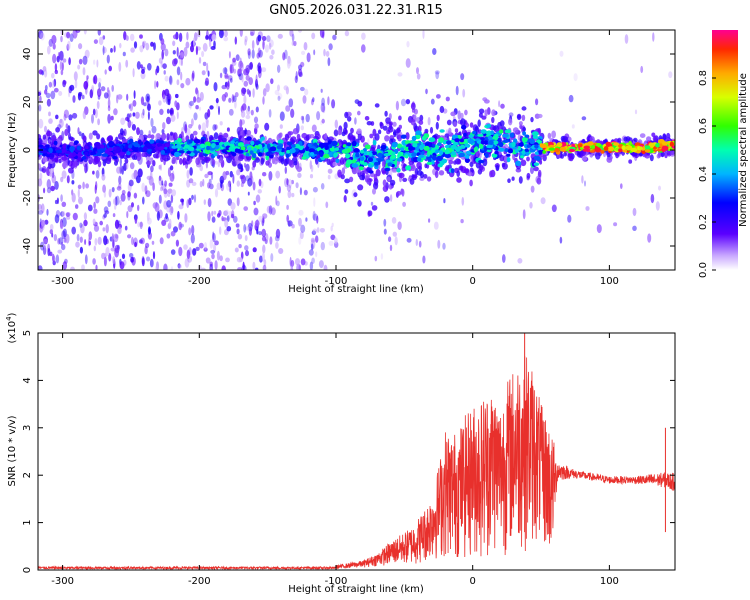 This screenshot has height=600, width=750. Describe the element at coordinates (27, 475) in the screenshot. I see `y-tick-label: 2` at that location.